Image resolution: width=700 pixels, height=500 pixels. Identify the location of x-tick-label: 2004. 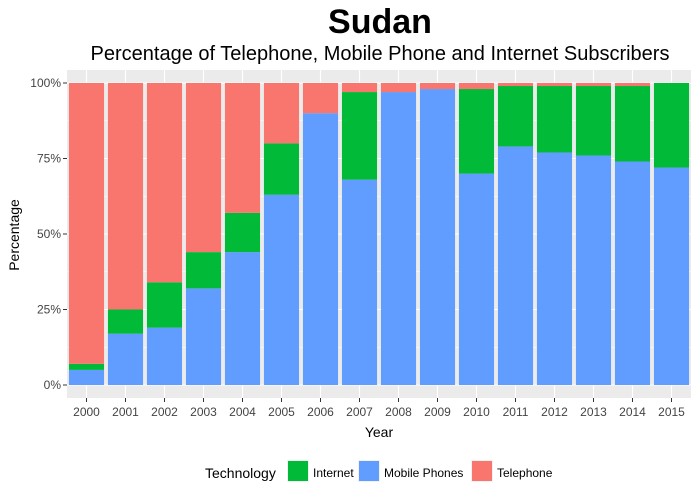
(242, 412).